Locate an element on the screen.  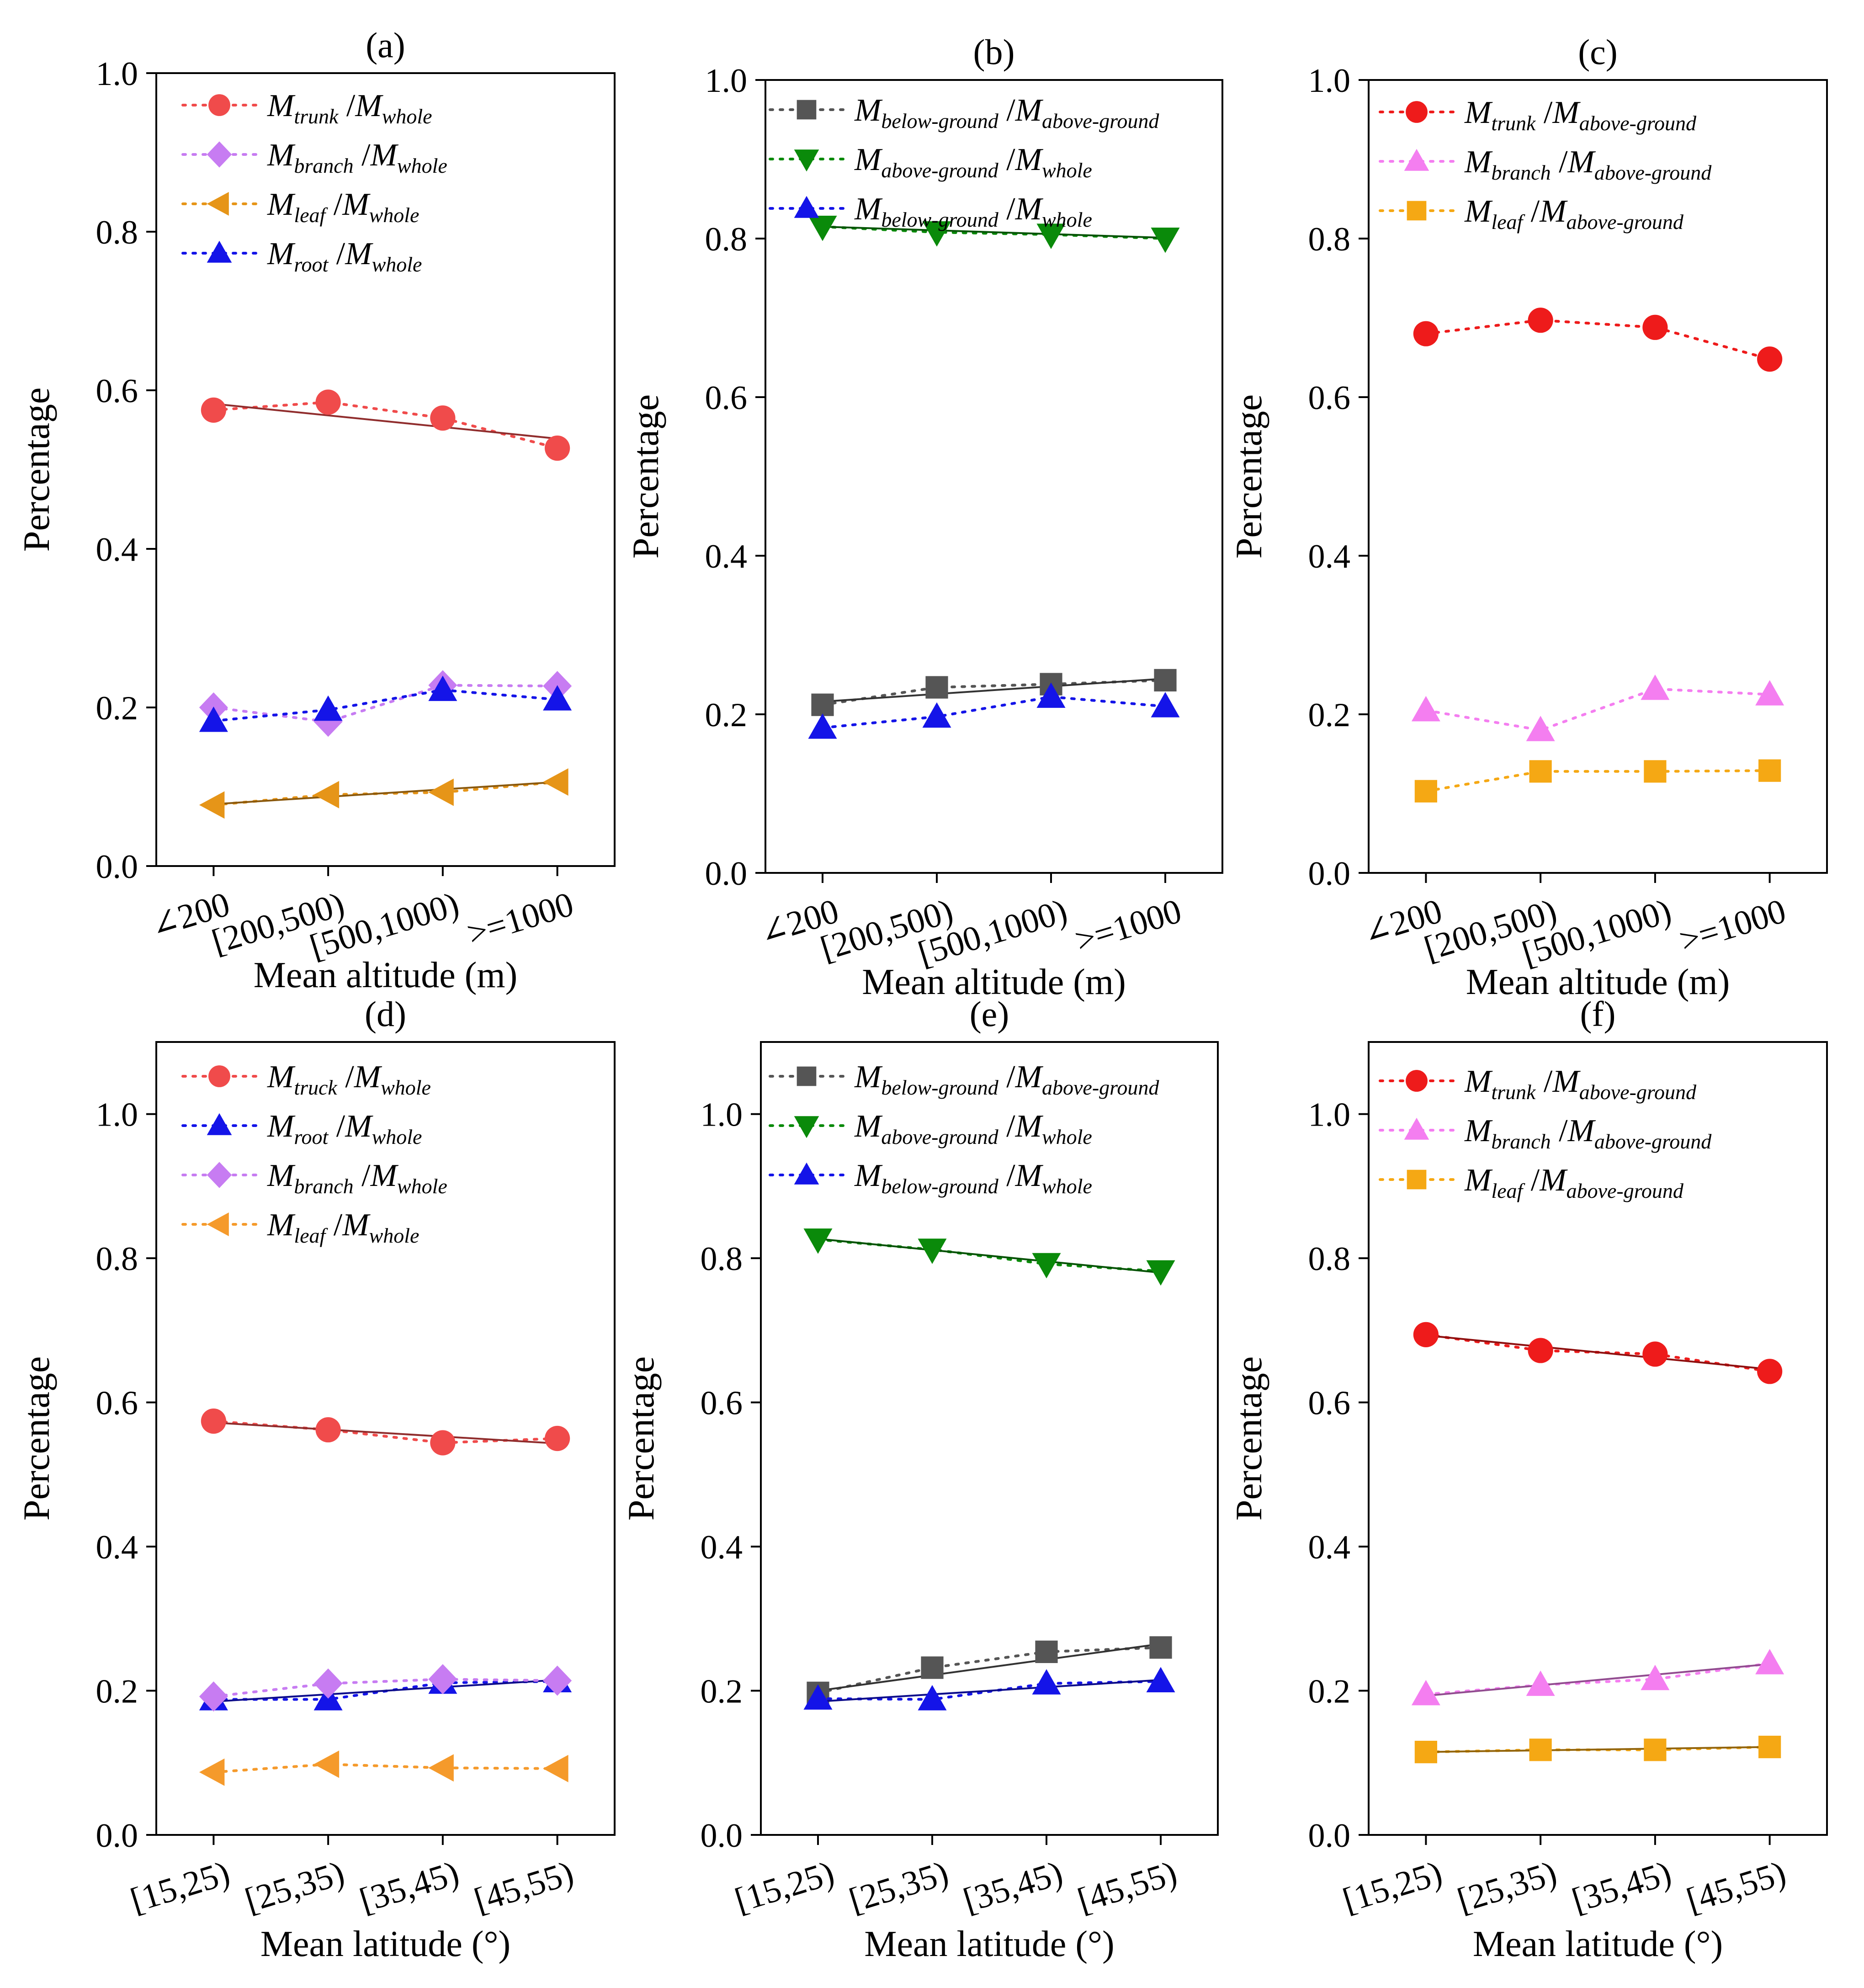
legend-sub-1: root is located at coordinates (311, 264).